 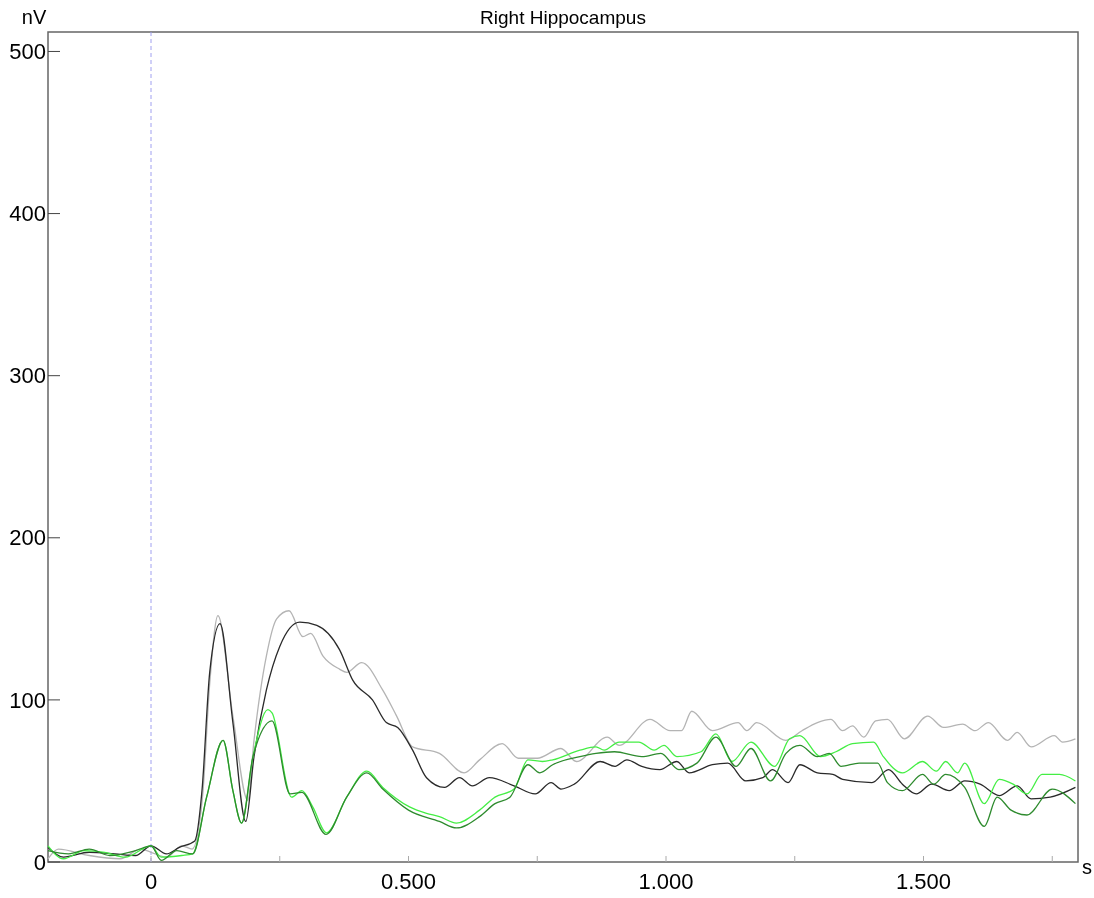 What do you see at coordinates (27, 214) in the screenshot?
I see `y-tick-label: 400` at bounding box center [27, 214].